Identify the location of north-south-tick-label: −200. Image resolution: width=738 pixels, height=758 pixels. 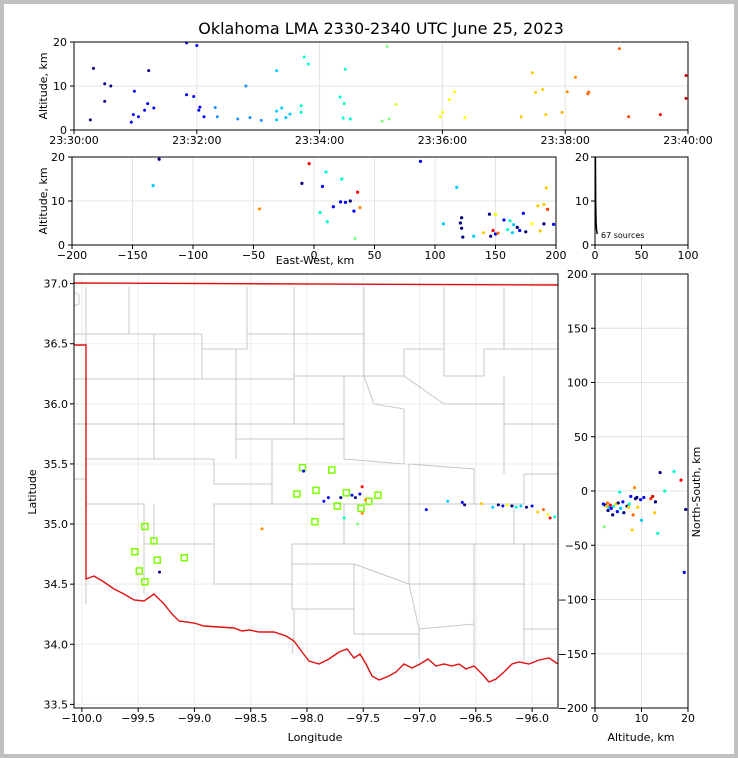
(573, 708).